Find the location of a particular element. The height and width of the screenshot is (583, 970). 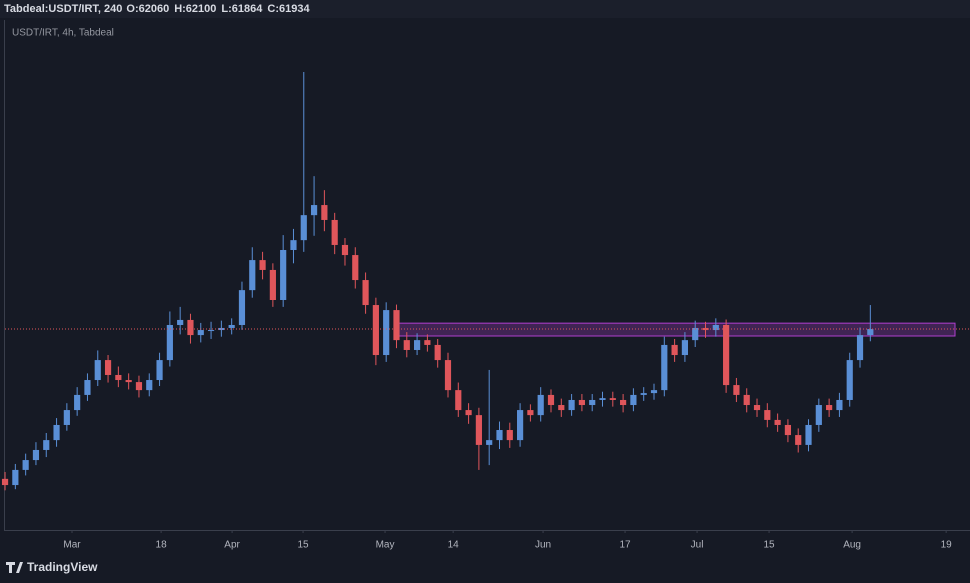

brand-name: TradingView is located at coordinates (62, 567).